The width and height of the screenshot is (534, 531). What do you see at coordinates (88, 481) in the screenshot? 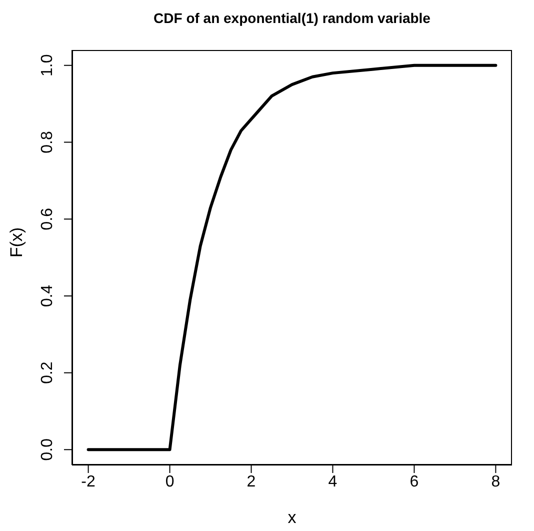
I see `x-tick-label: -2` at bounding box center [88, 481].